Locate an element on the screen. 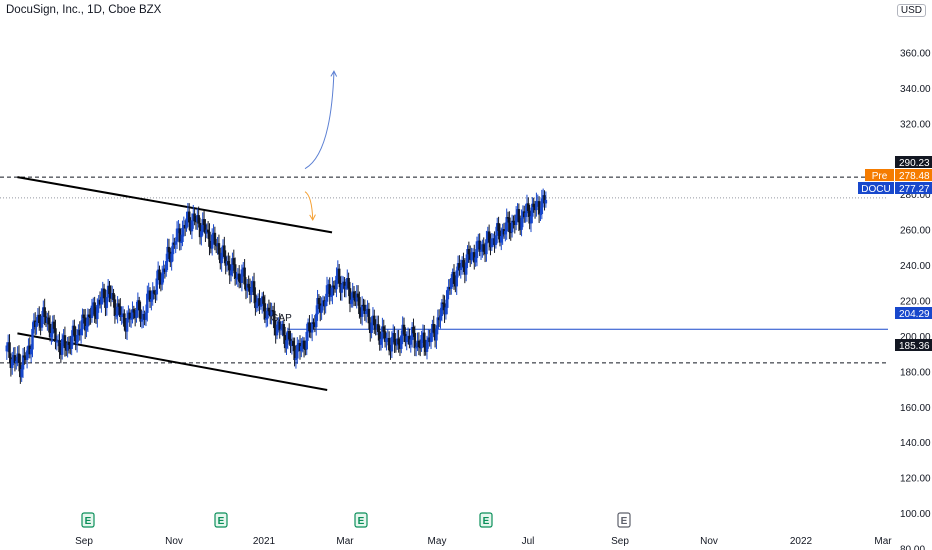 The width and height of the screenshot is (932, 550). price-tag: Pre 278.48 is located at coordinates (898, 175).